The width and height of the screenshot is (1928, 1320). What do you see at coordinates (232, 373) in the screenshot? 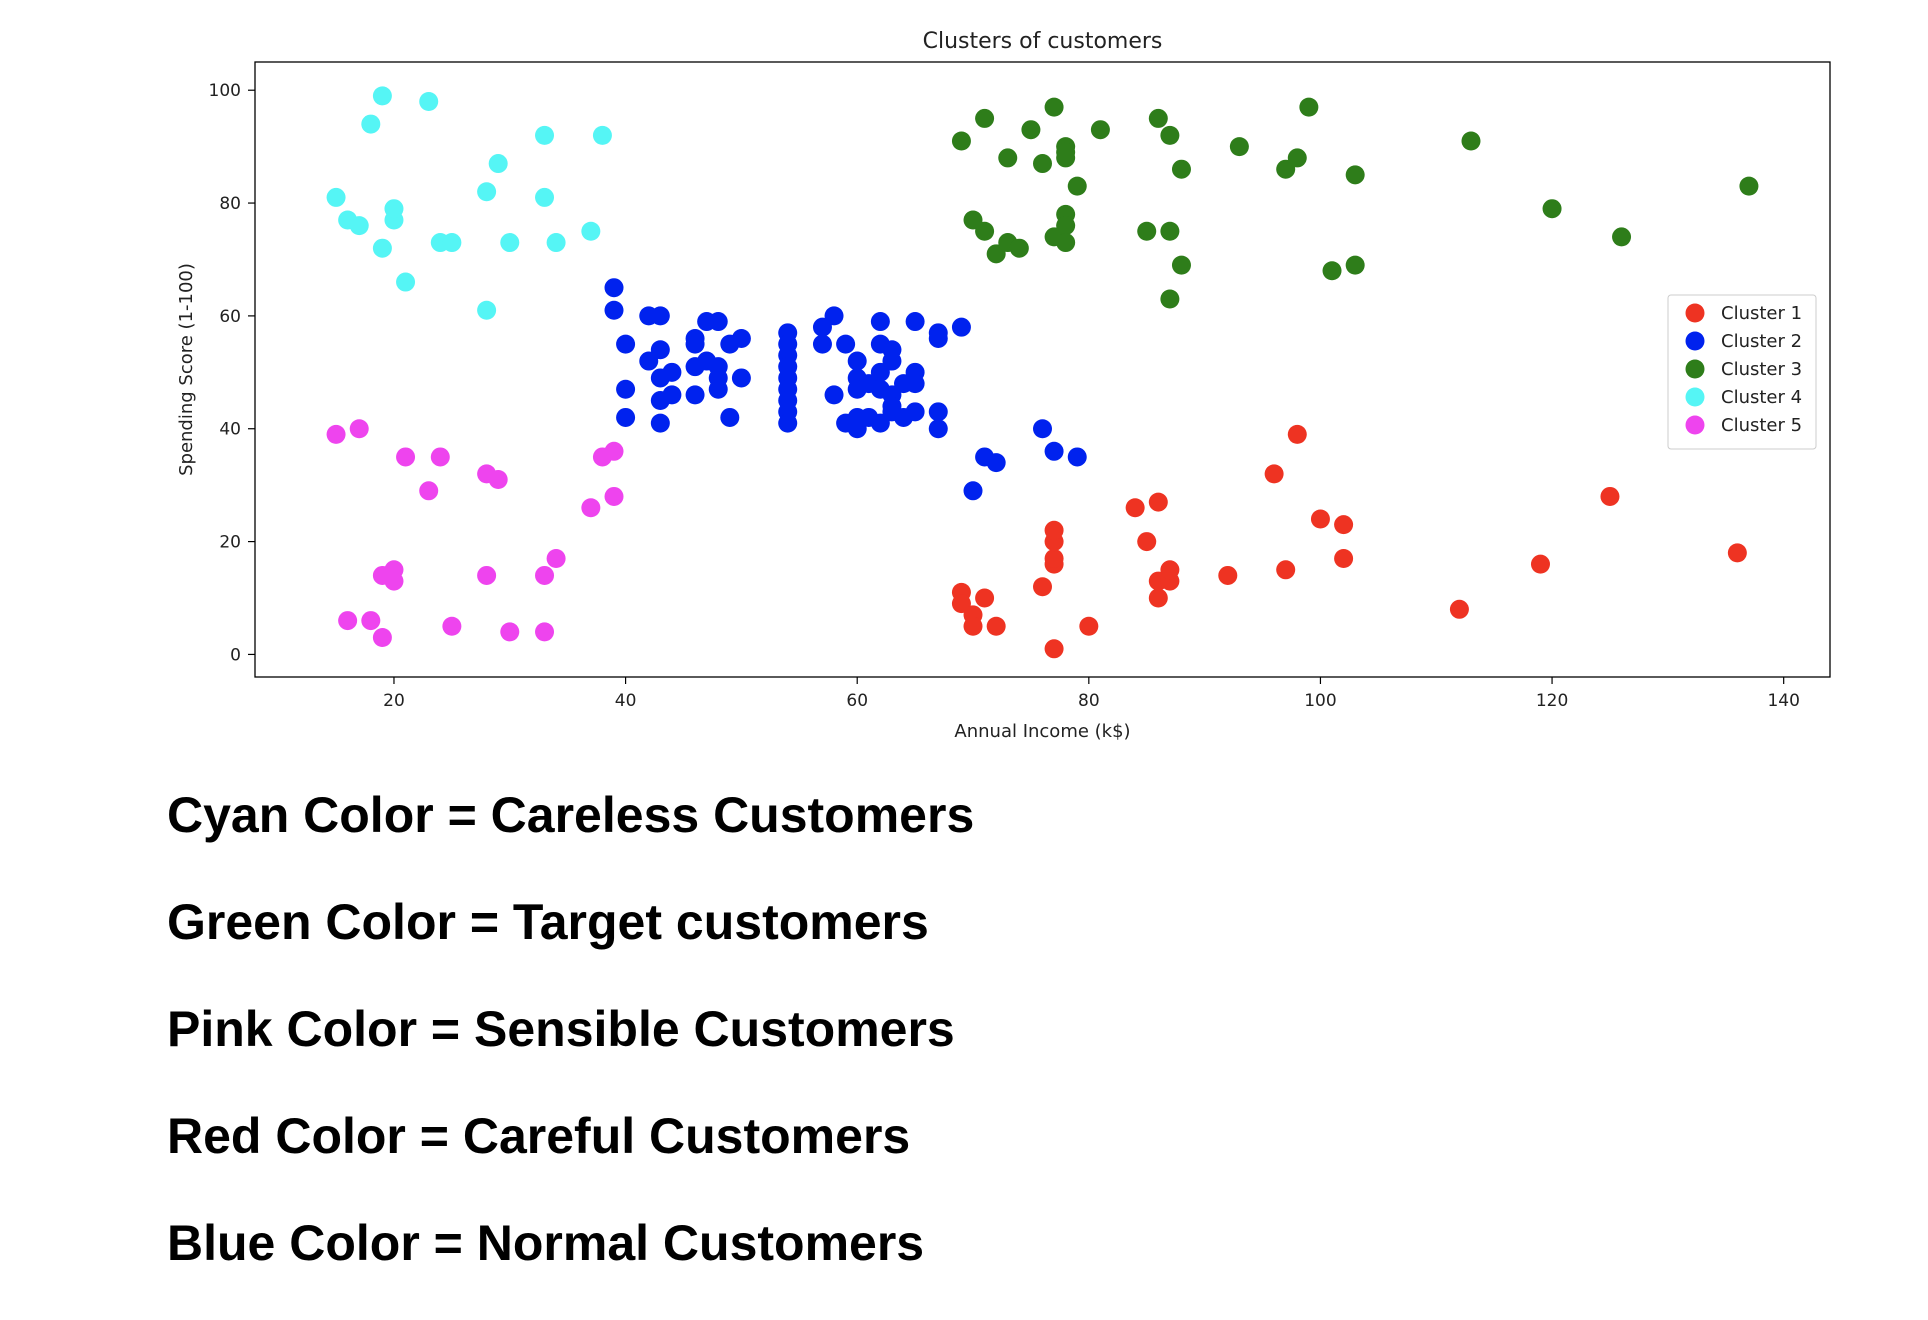
I see `y-axis-ticks: 0 20 40 60 80 100` at bounding box center [232, 373].